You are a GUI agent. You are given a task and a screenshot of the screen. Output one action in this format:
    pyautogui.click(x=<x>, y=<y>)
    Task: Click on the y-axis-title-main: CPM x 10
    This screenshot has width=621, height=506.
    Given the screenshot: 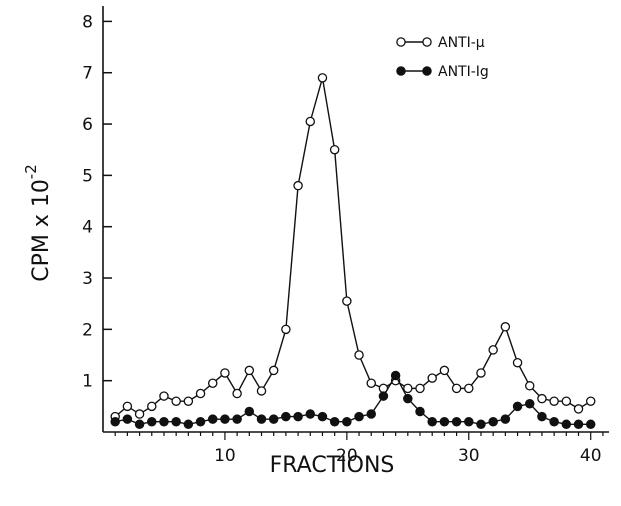 What is the action you would take?
    pyautogui.click(x=41, y=230)
    